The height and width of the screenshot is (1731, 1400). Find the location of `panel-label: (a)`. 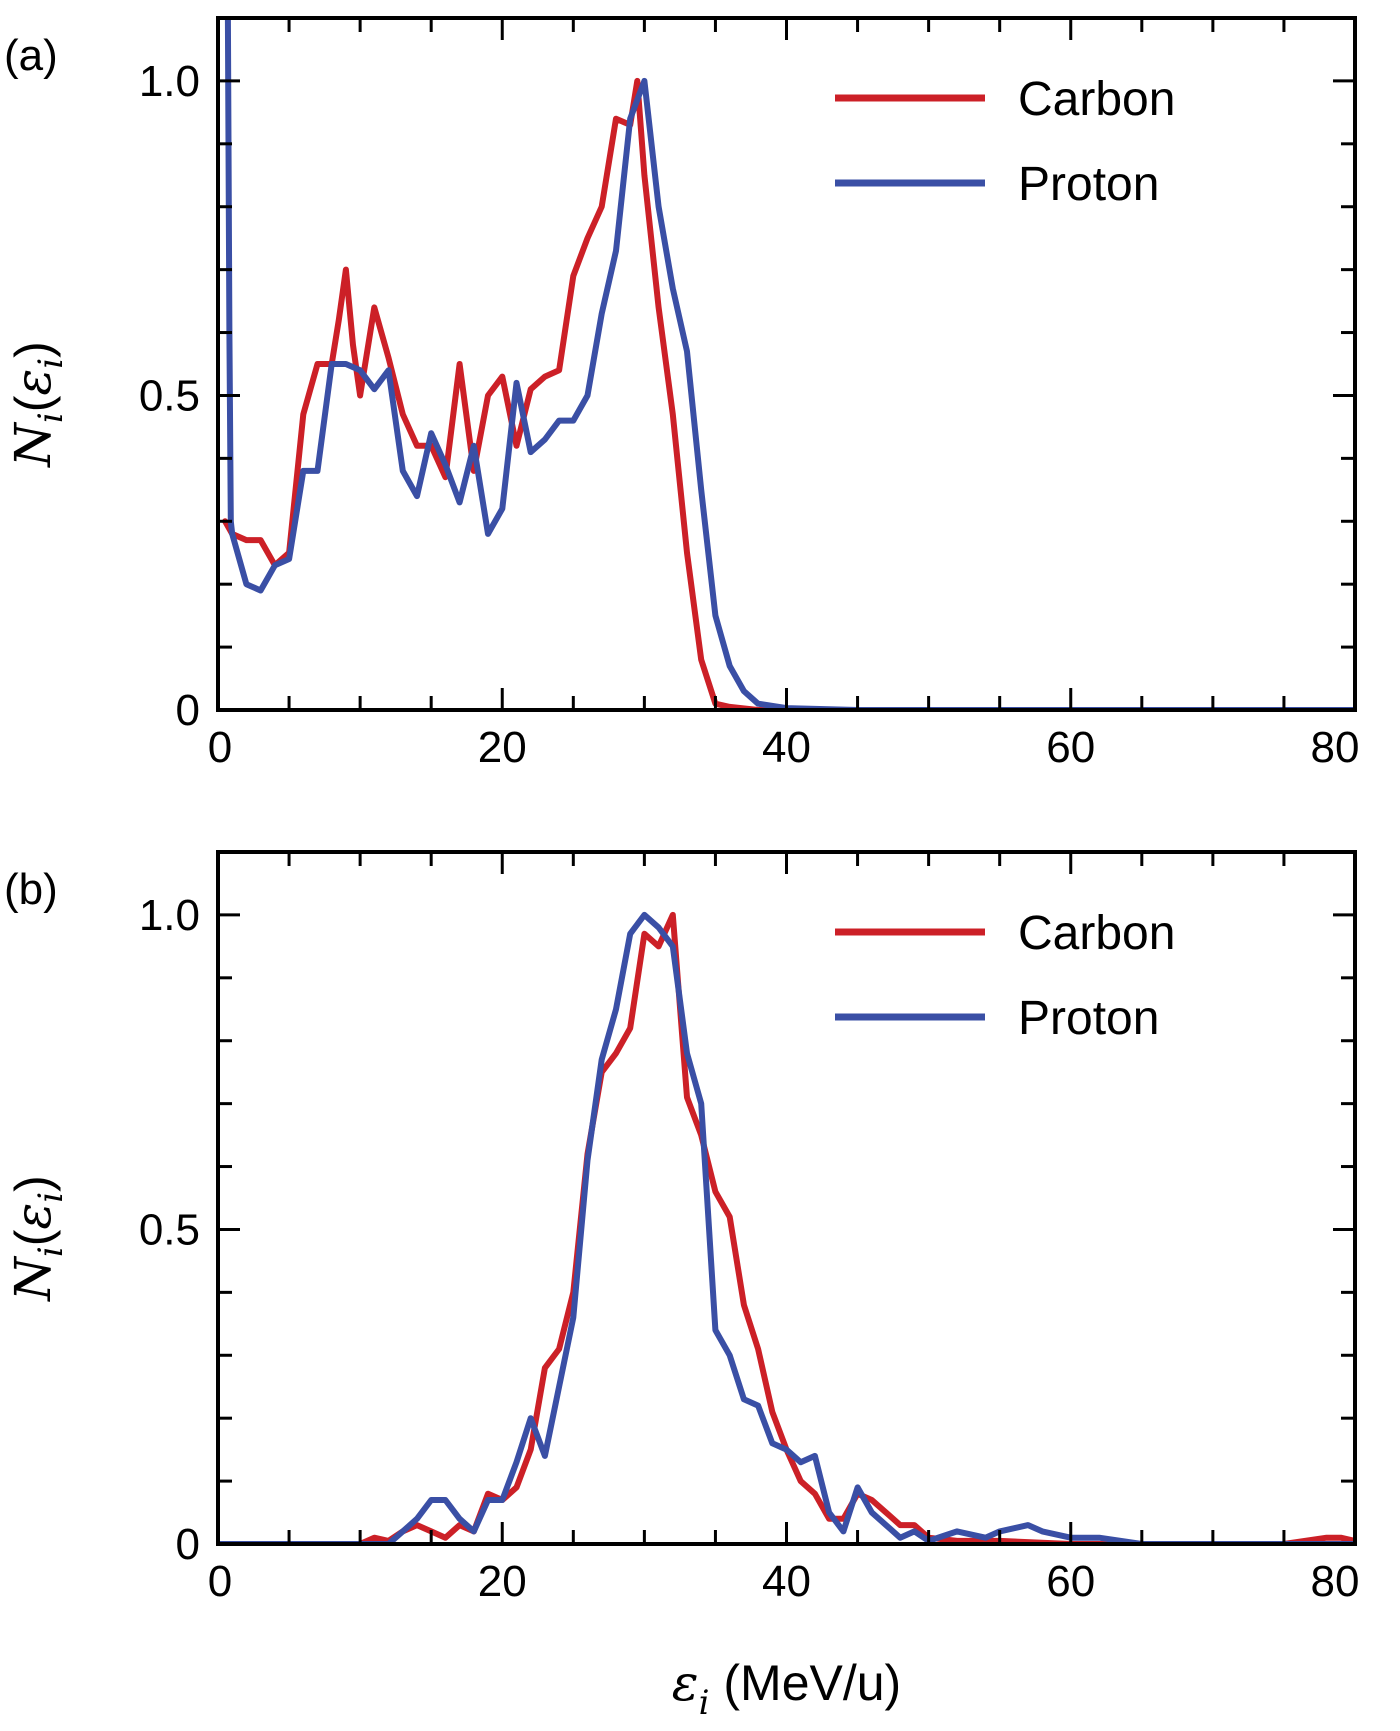

panel-label: (a) is located at coordinates (31, 55).